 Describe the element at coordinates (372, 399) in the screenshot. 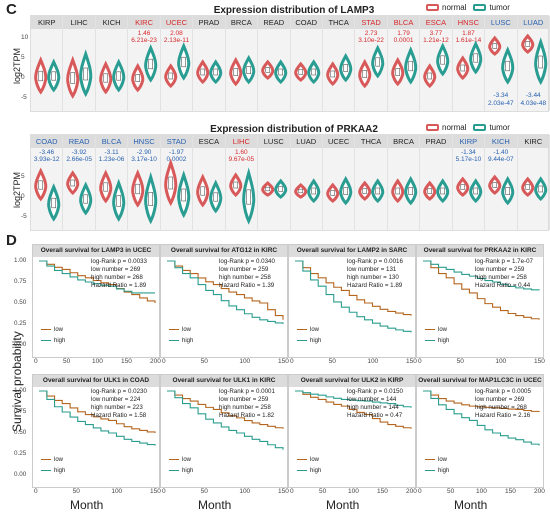

I see `stat-line: low number = 144` at that location.